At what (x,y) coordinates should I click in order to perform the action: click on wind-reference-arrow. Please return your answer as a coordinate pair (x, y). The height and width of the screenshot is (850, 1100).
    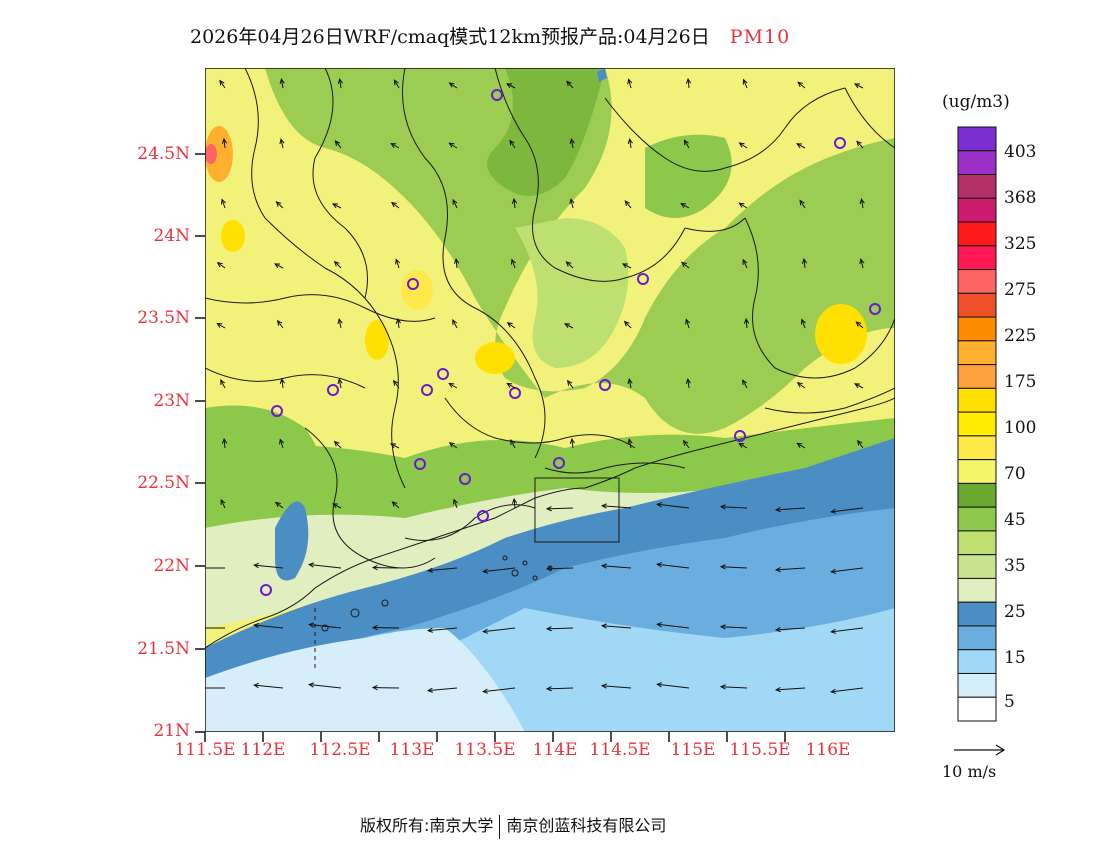
    Looking at the image, I should click on (980, 750).